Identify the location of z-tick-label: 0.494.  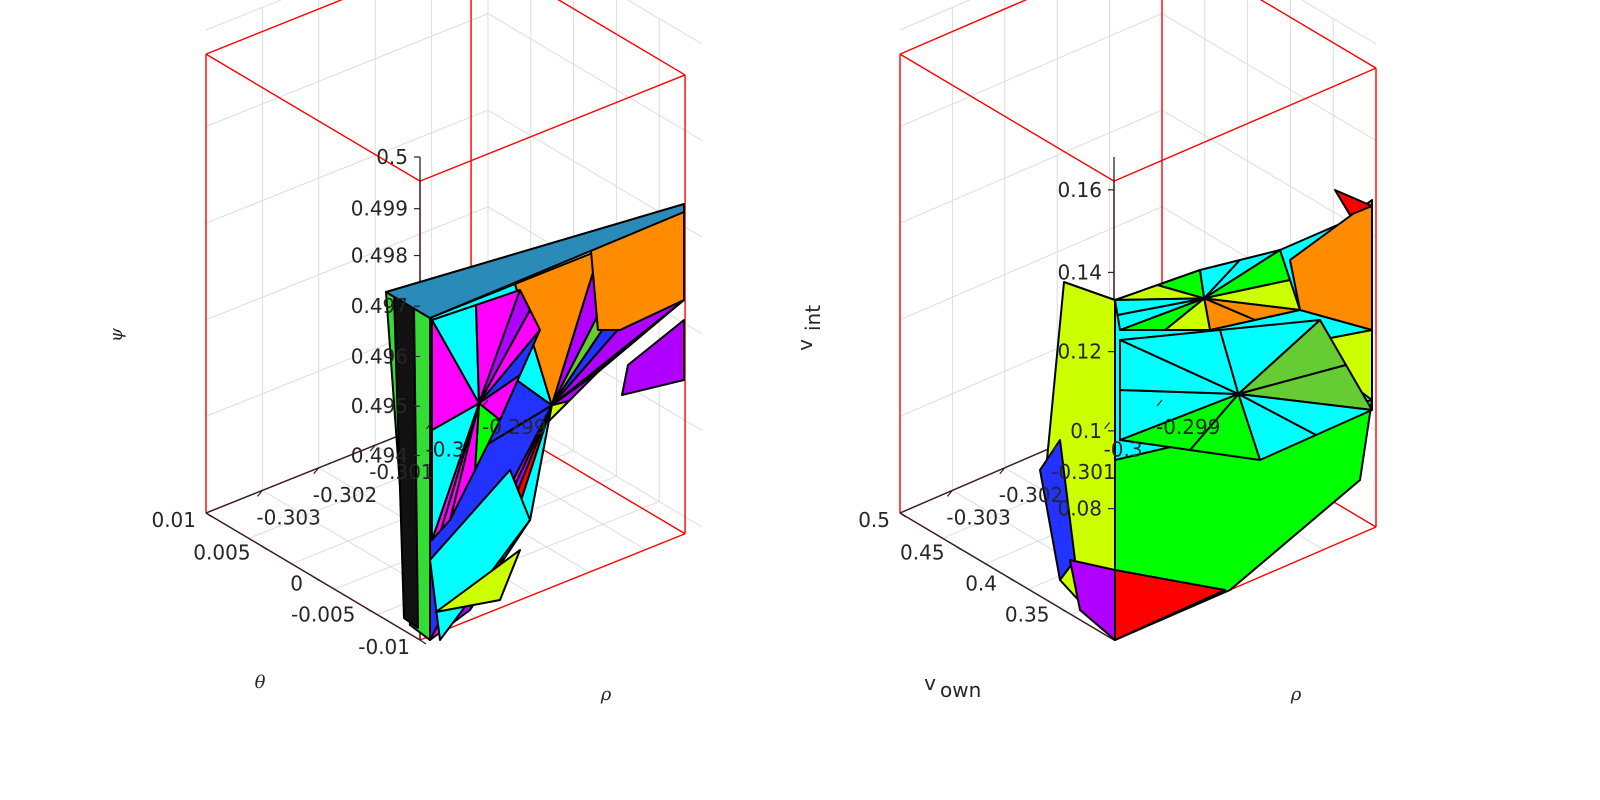
(379, 455).